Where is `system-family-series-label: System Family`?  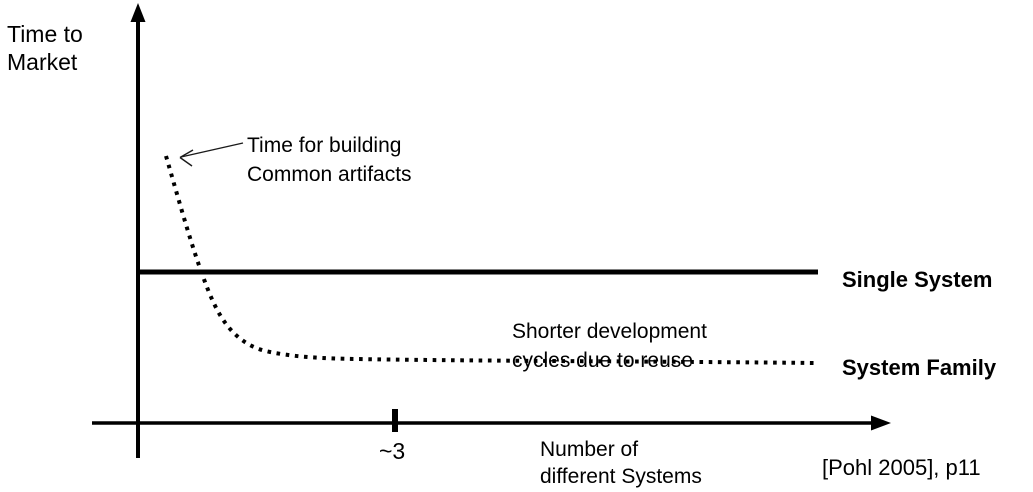
system-family-series-label: System Family is located at coordinates (919, 367).